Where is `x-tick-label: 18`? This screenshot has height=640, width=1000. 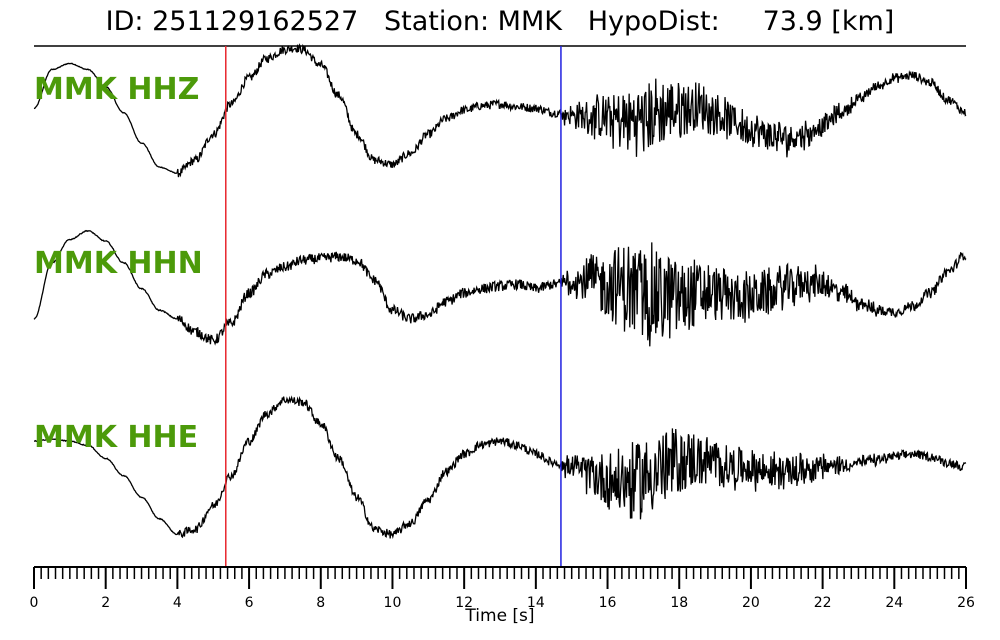 x-tick-label: 18 is located at coordinates (679, 603).